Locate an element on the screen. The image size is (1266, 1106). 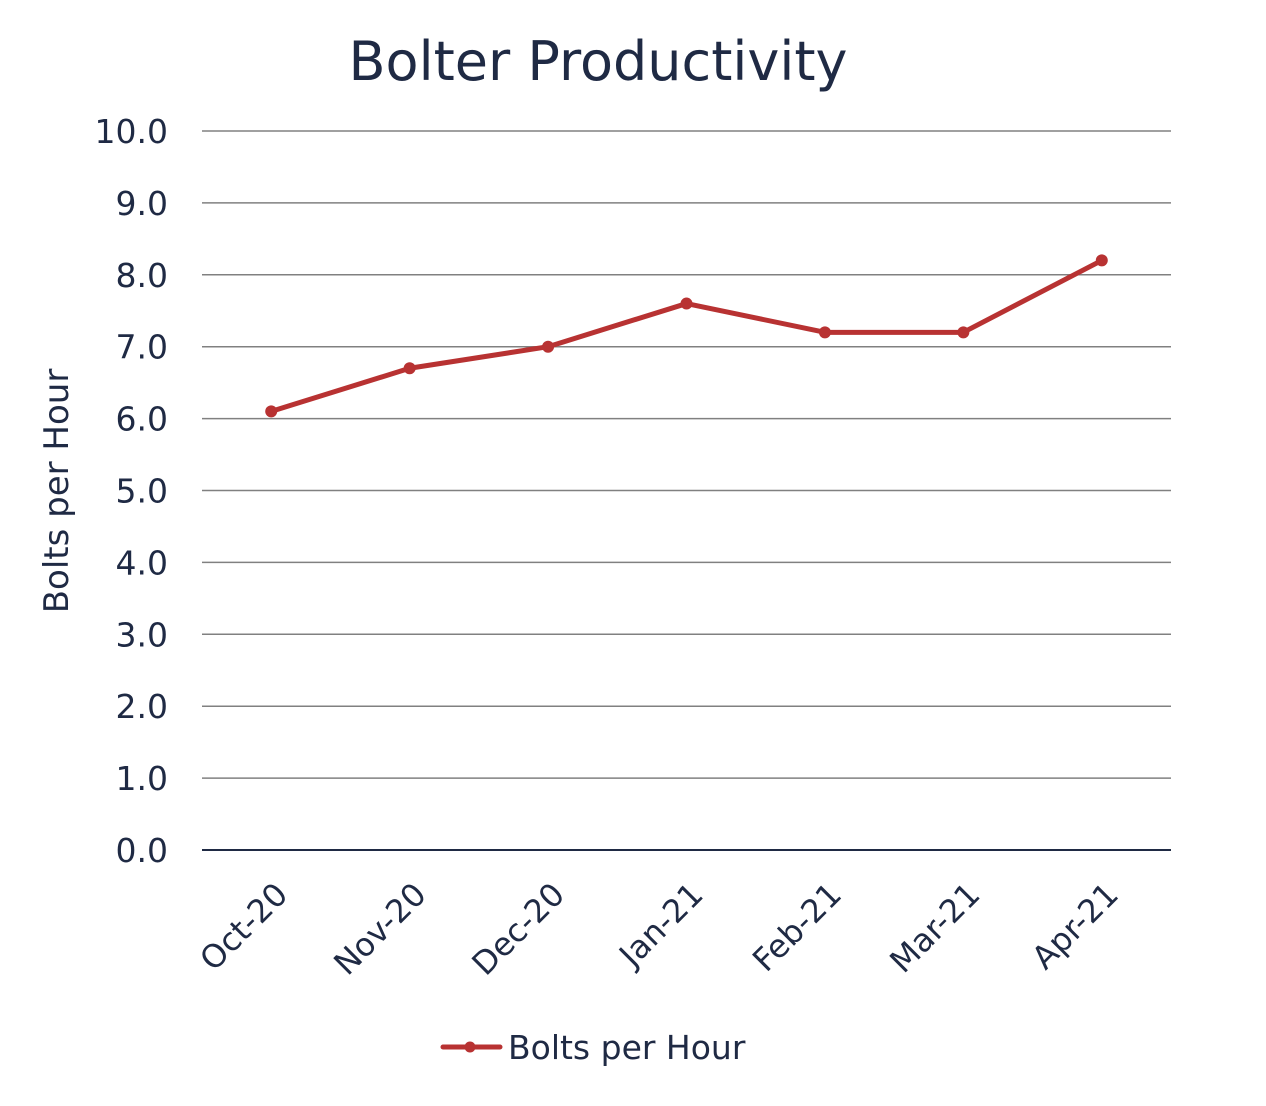
y-tick-label: 5.0 is located at coordinates (142, 491).